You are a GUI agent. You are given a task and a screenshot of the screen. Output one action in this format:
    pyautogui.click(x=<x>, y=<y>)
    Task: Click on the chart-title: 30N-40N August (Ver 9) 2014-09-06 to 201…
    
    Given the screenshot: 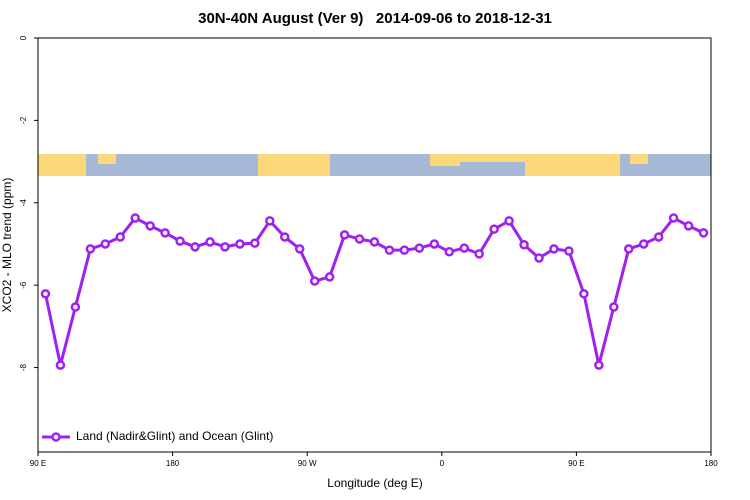 What is the action you would take?
    pyautogui.click(x=375, y=18)
    